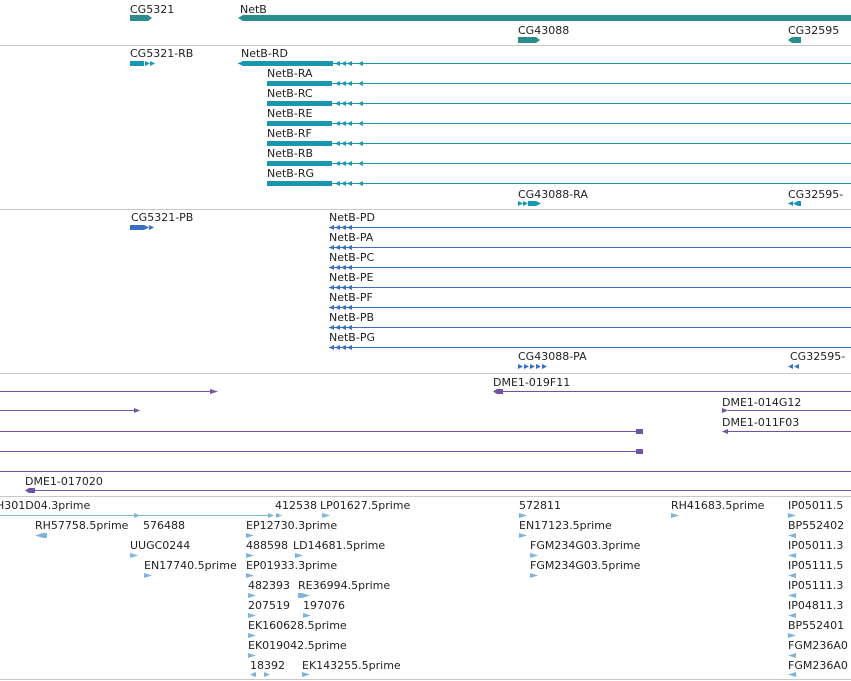 The image size is (851, 681). What do you see at coordinates (816, 565) in the screenshot?
I see `est-label: IP05111.5` at bounding box center [816, 565].